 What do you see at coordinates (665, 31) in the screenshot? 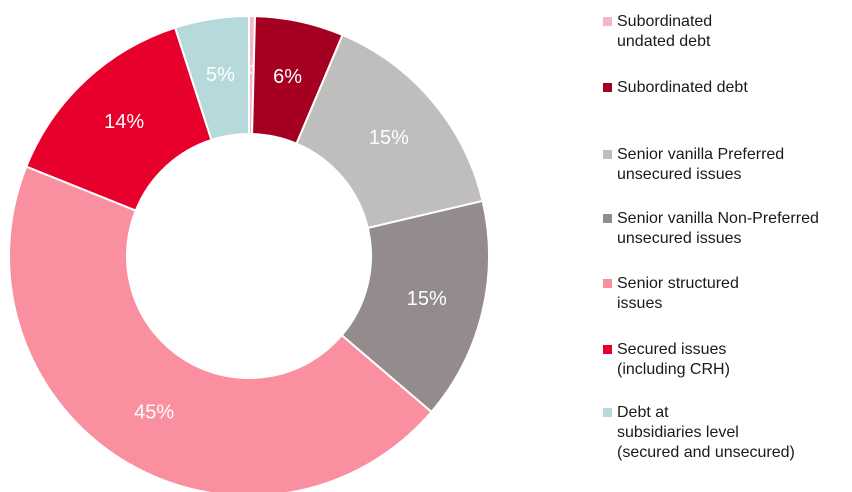
I see `legend-label-0: Subordinated undated debt` at bounding box center [665, 31].